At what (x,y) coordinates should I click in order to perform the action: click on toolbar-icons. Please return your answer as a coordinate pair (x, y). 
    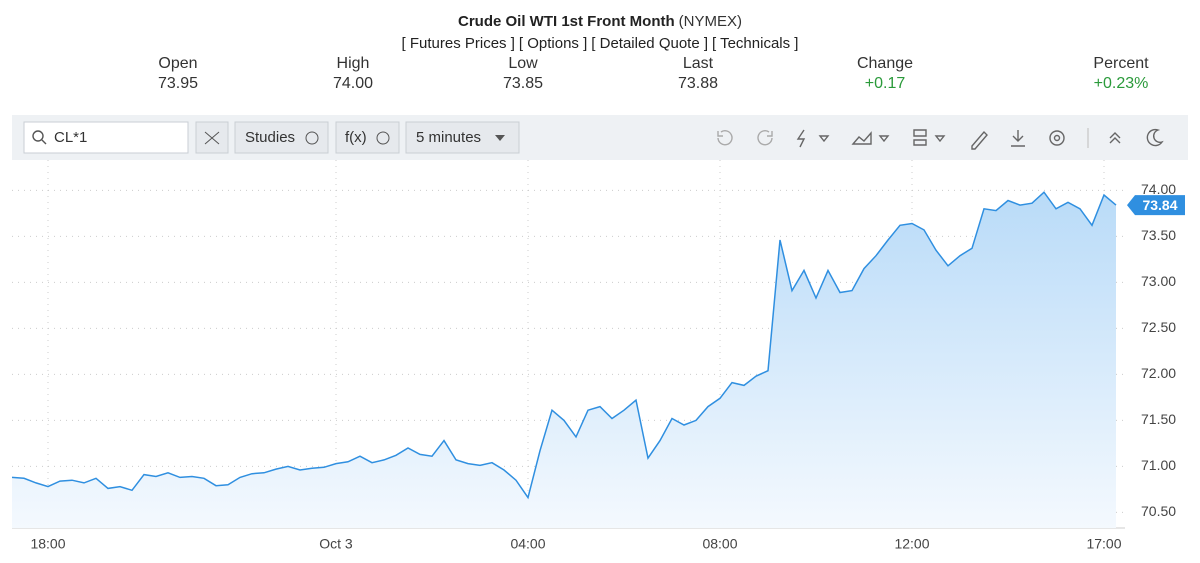
    Looking at the image, I should click on (940, 139).